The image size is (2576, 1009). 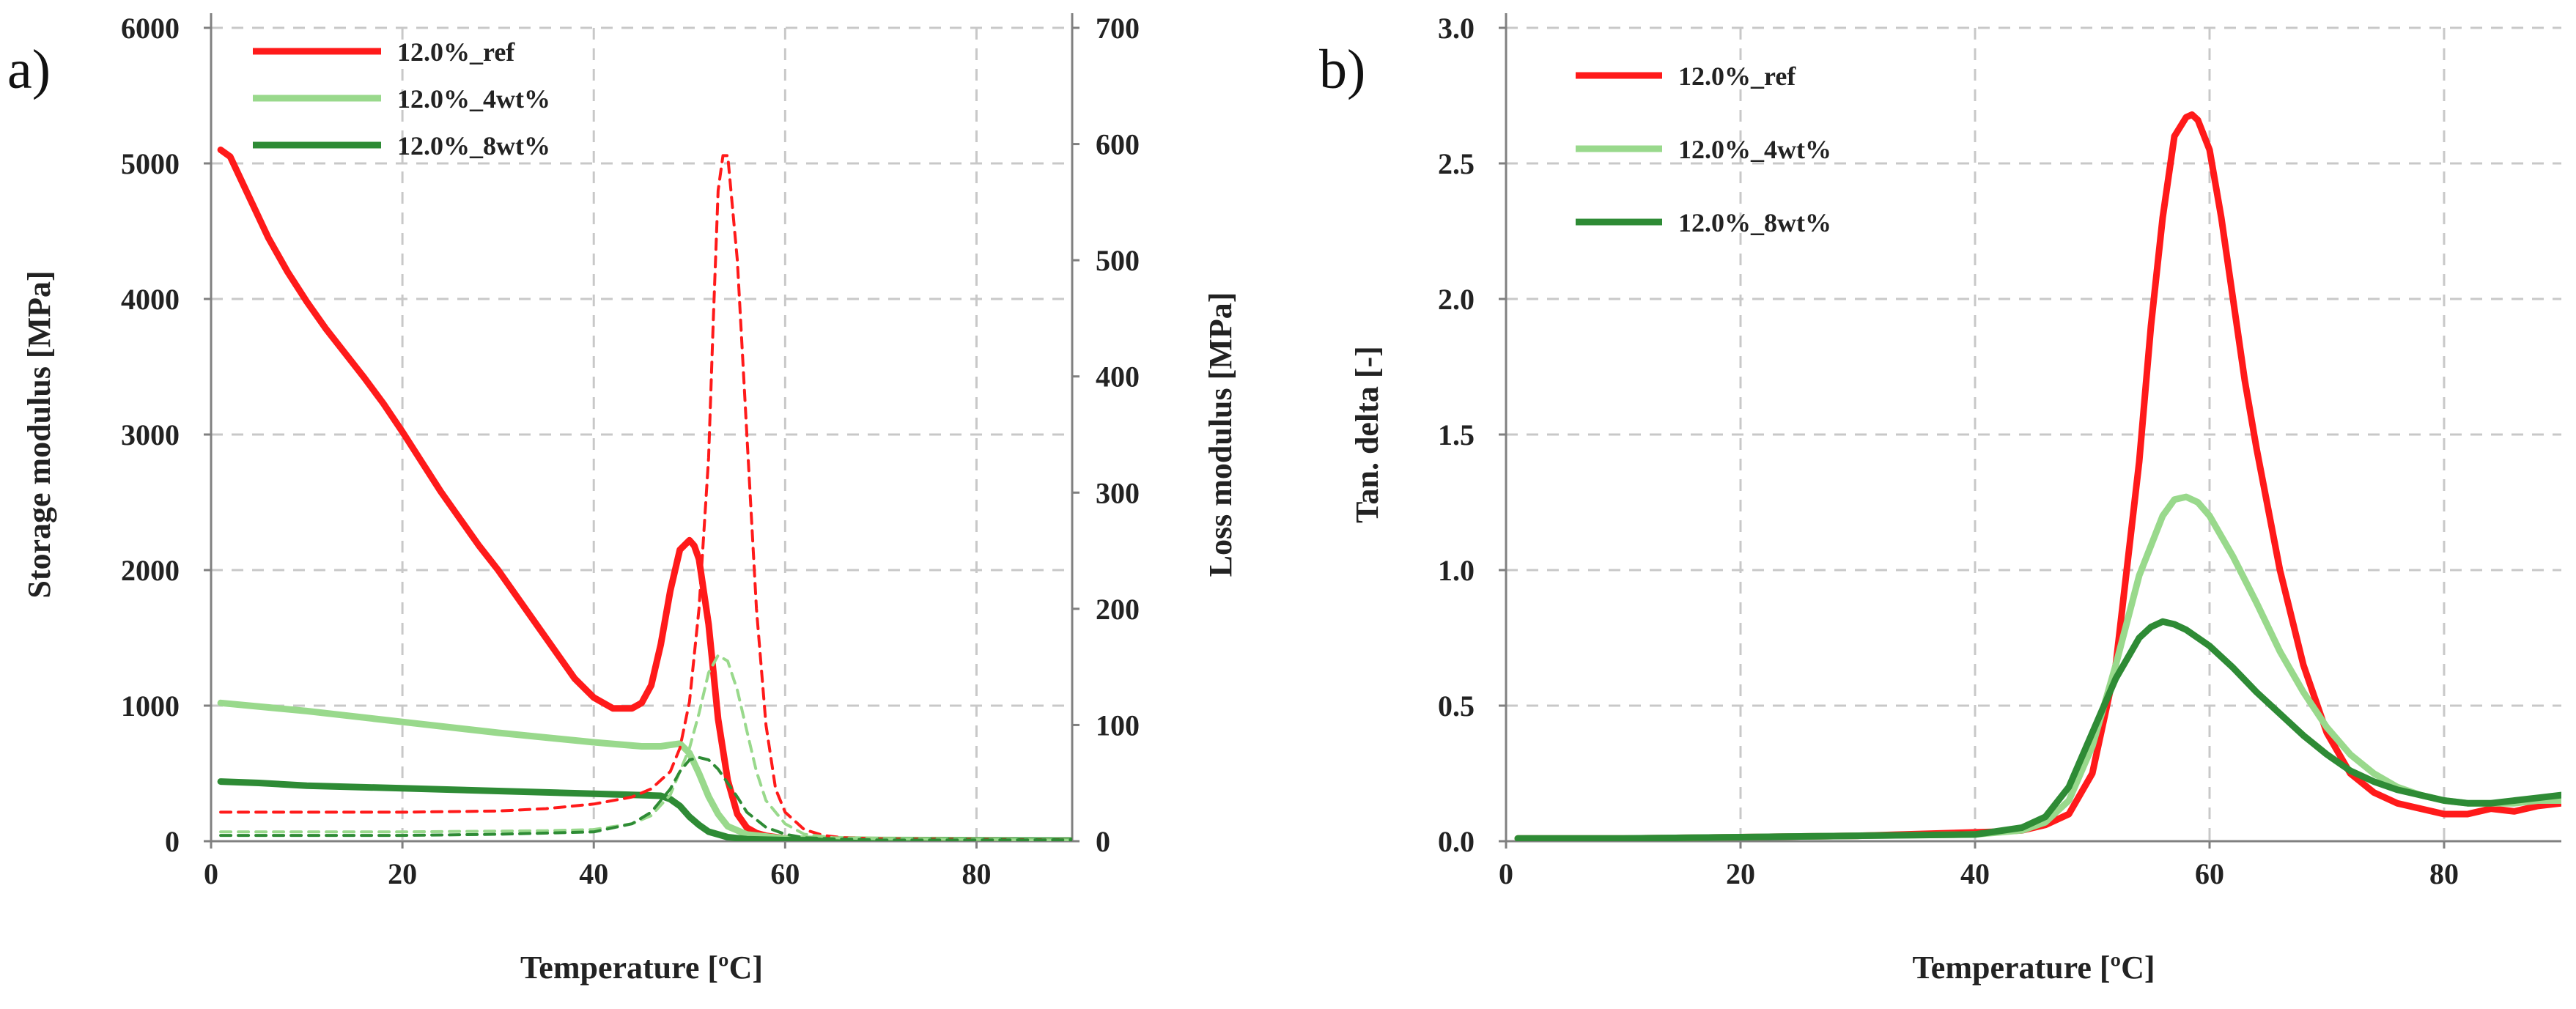 I want to click on y-tick-label: 4000, so click(x=150, y=299).